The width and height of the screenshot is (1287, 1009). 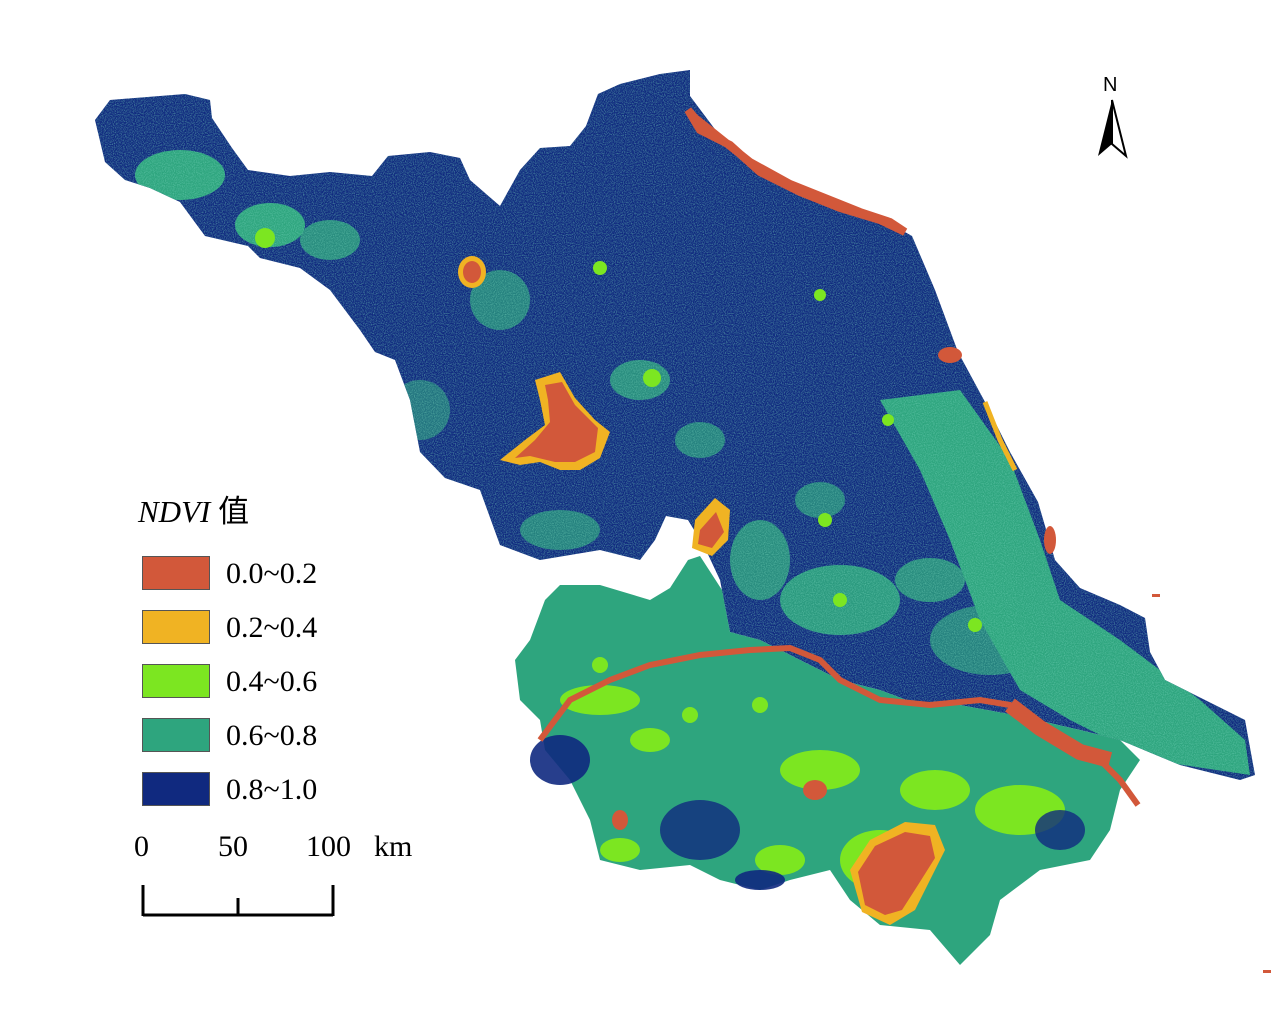 I want to click on legend-item: 0.8~1.0, so click(x=272, y=792).